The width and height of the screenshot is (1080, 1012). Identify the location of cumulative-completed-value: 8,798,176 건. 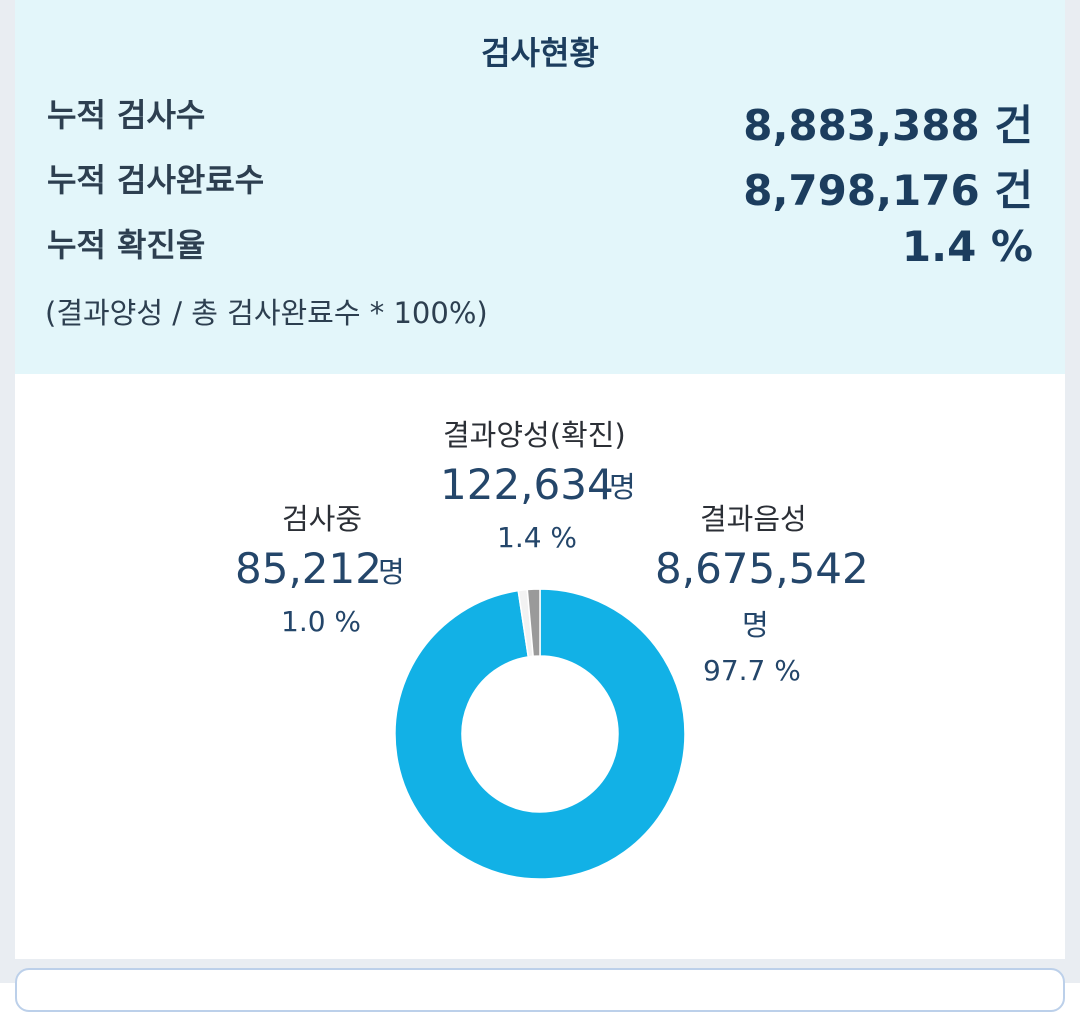
(888, 190).